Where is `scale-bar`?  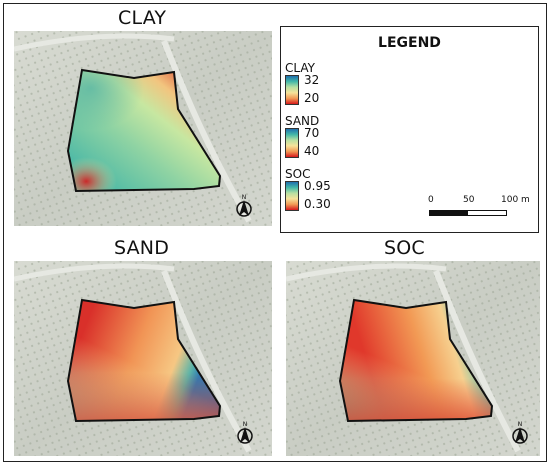 scale-bar is located at coordinates (468, 213).